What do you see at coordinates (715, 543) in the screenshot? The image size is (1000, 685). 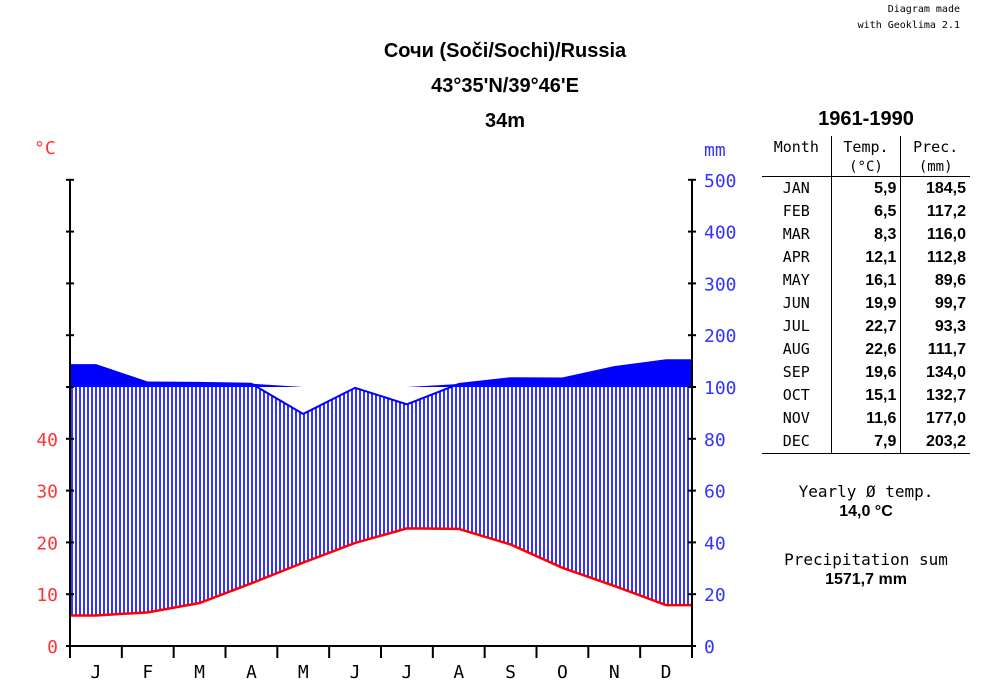 I see `right-tick-label: 40` at bounding box center [715, 543].